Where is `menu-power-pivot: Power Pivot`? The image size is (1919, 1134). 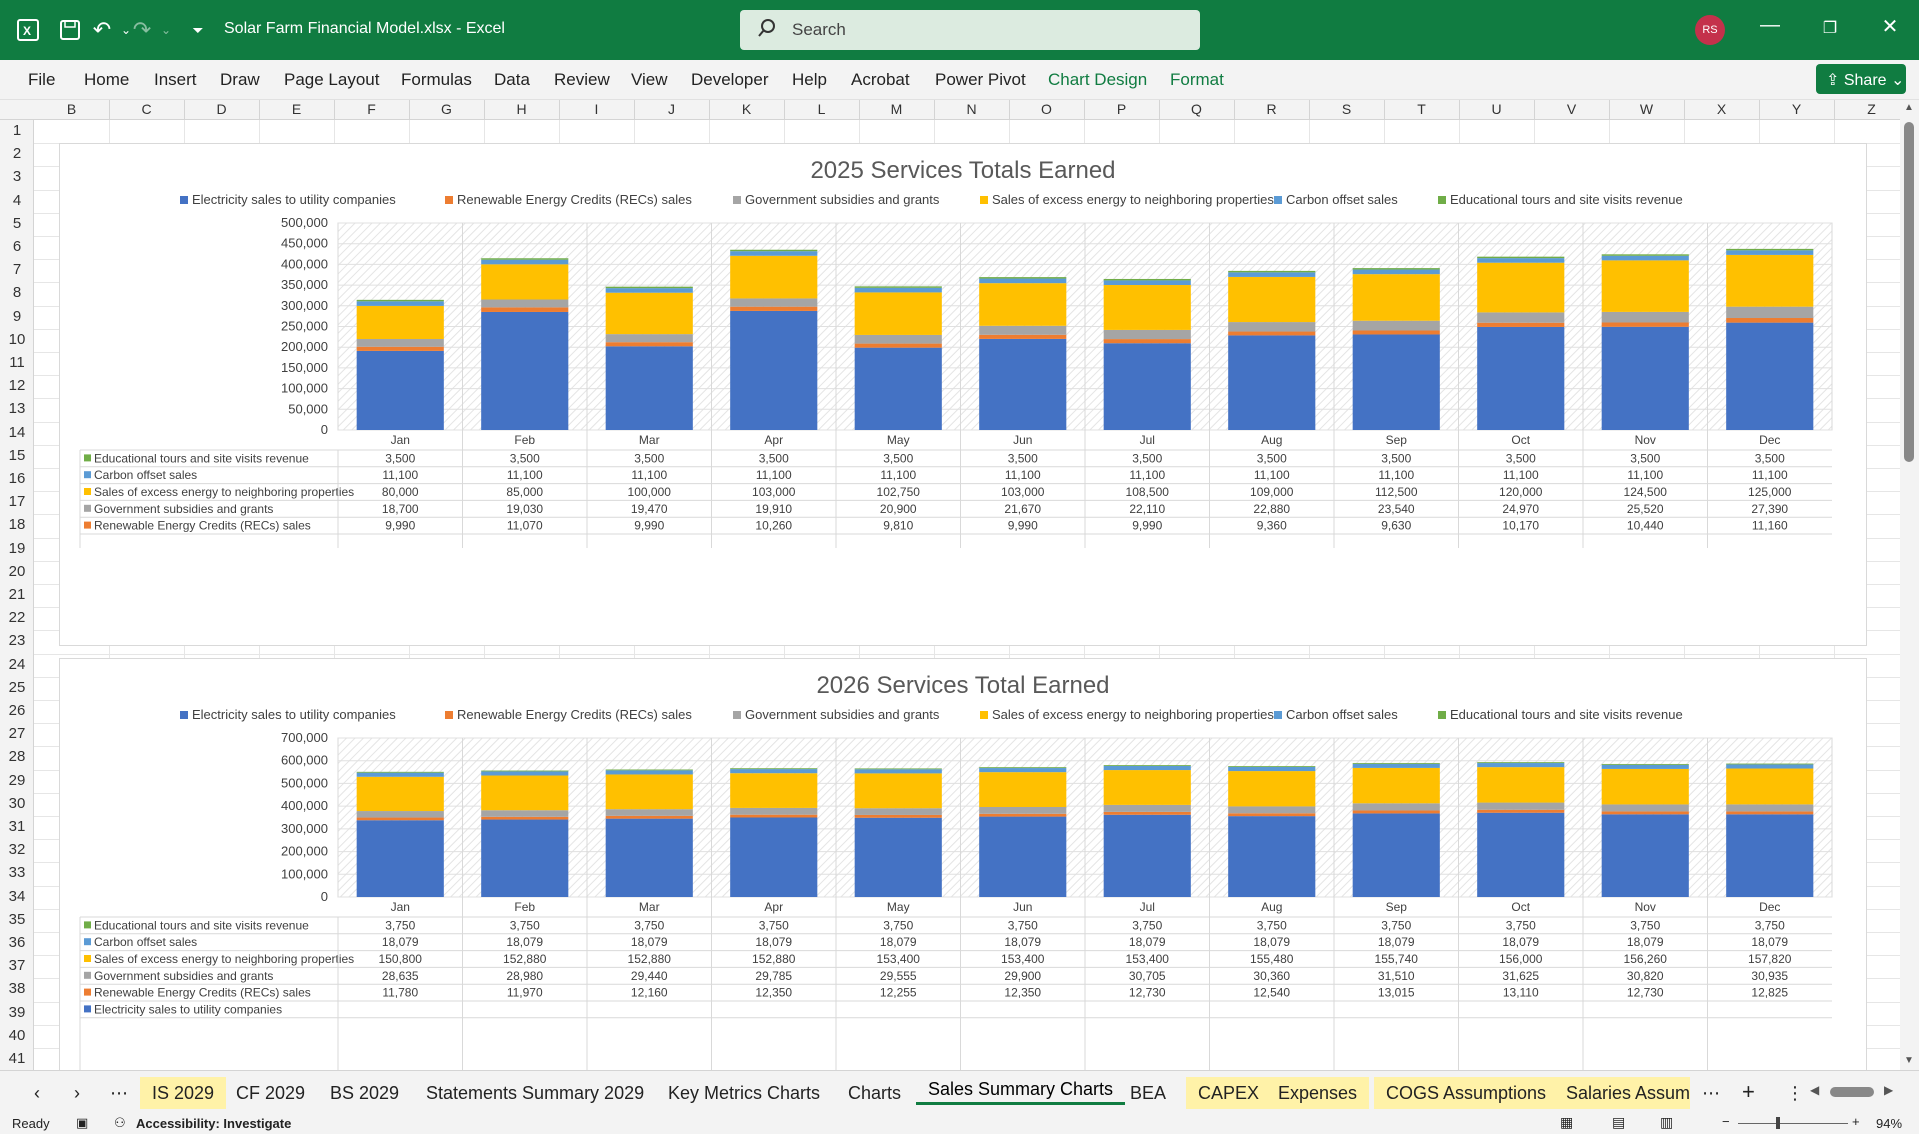 menu-power-pivot: Power Pivot is located at coordinates (980, 79).